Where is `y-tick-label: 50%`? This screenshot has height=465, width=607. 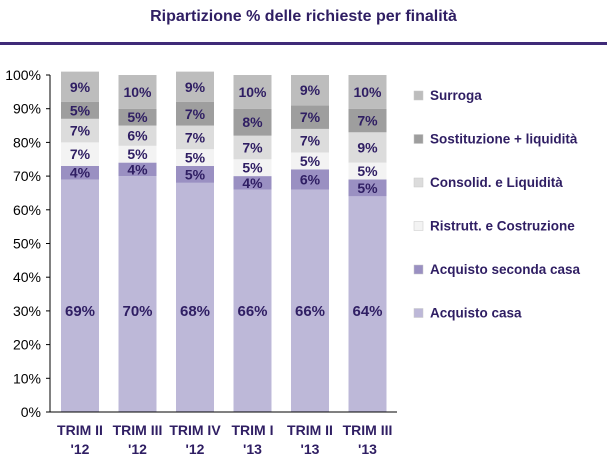
y-tick-label: 50% is located at coordinates (27, 244).